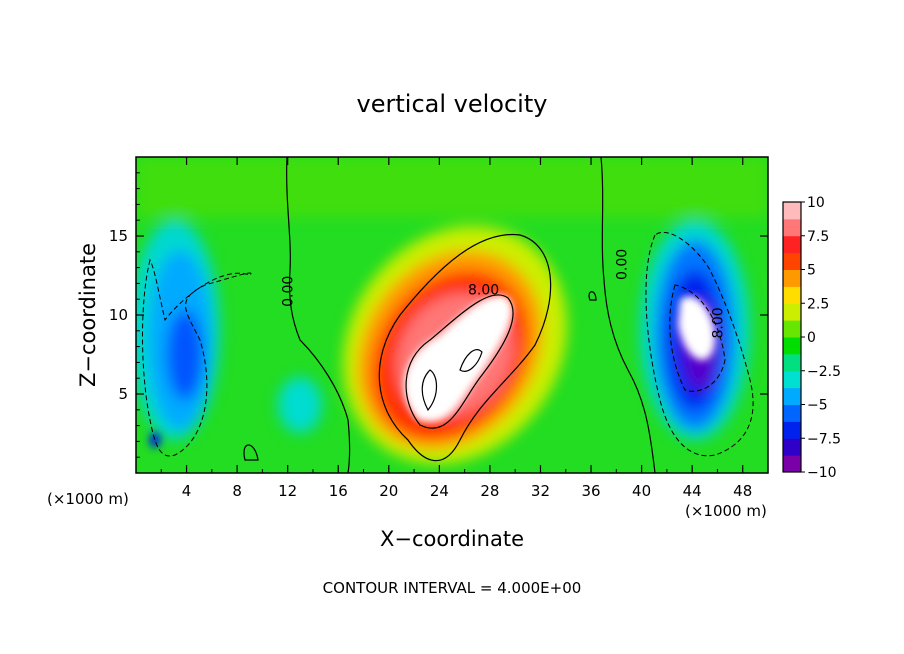 The height and width of the screenshot is (654, 904). I want to click on x-unit-right: (×1000 m), so click(726, 511).